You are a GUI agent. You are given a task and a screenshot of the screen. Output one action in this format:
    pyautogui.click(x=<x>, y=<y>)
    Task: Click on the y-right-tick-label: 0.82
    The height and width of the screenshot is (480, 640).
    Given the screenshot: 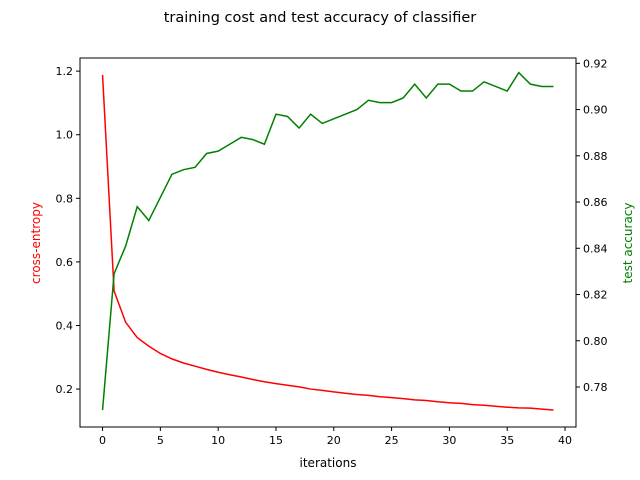 What is the action you would take?
    pyautogui.click(x=595, y=295)
    